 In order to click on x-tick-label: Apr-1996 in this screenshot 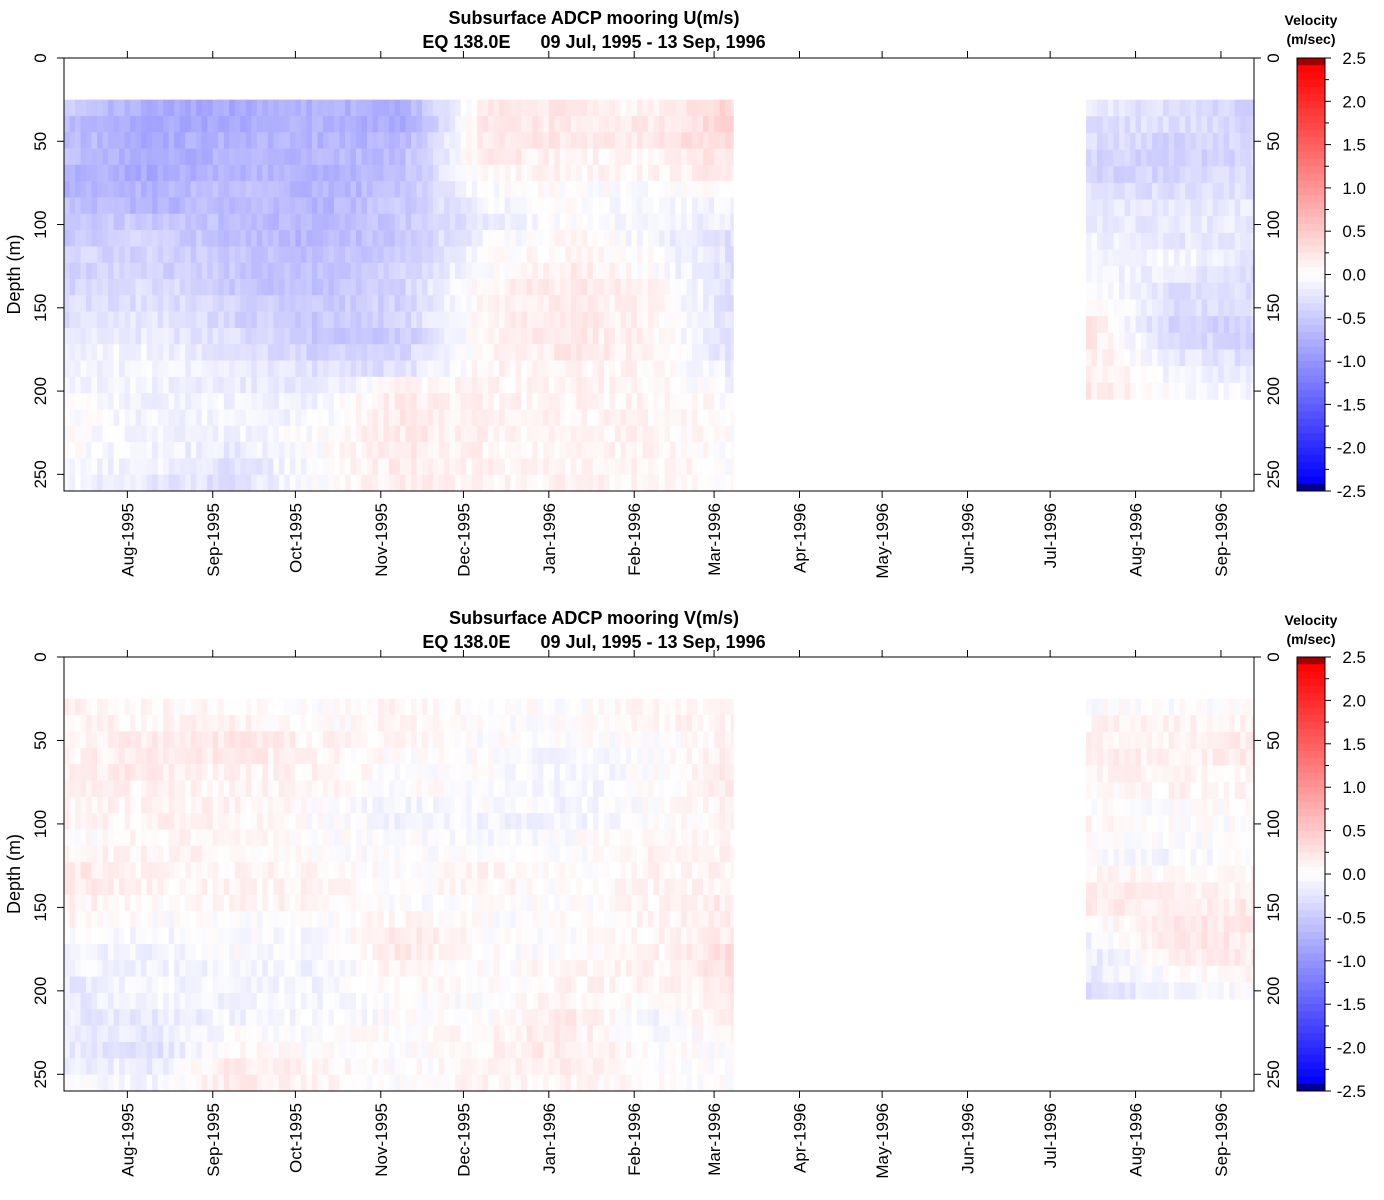, I will do `click(799, 538)`.